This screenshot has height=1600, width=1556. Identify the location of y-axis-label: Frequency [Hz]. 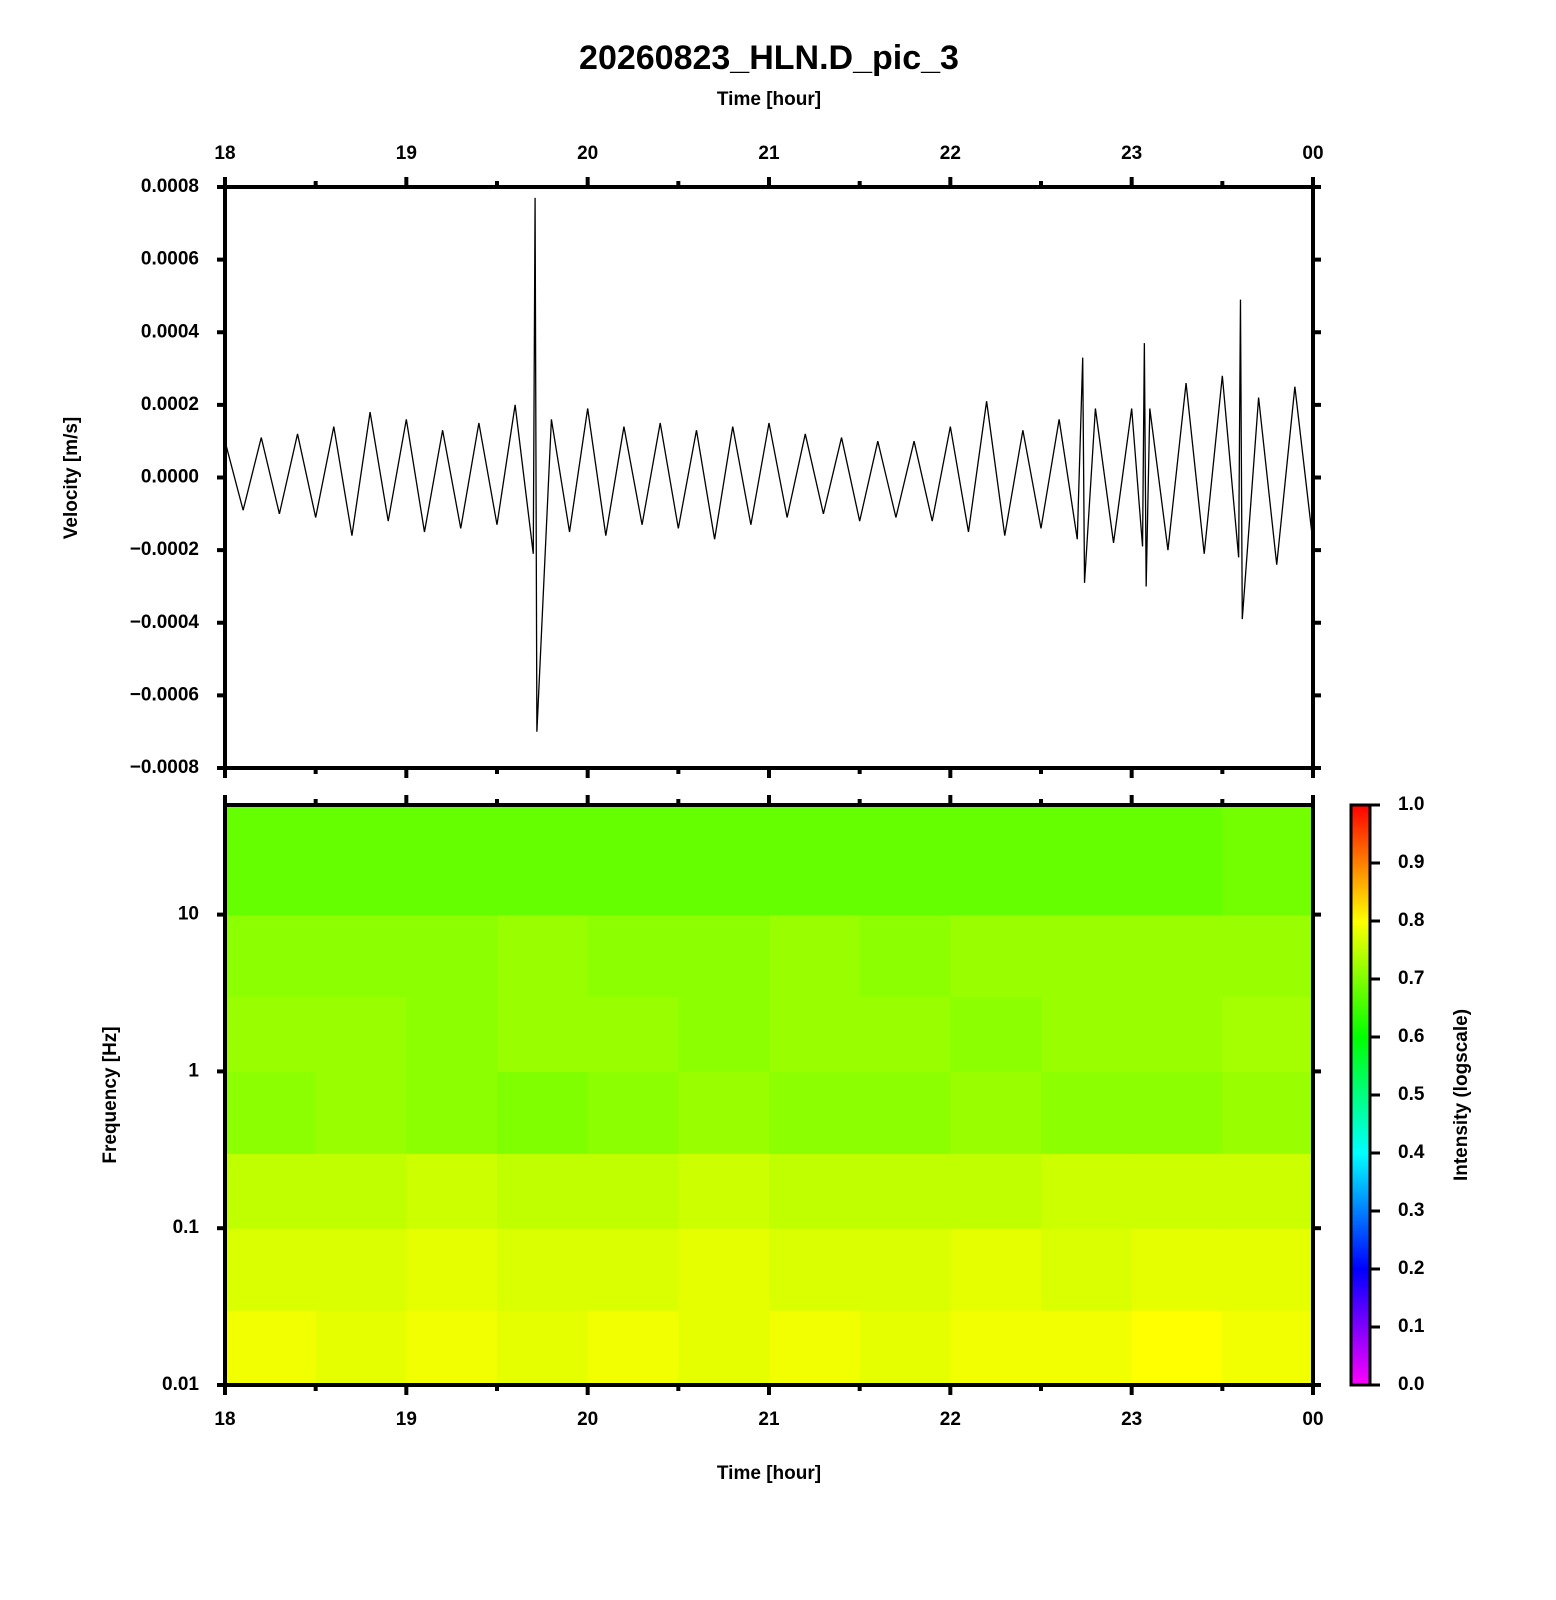
(110, 1094).